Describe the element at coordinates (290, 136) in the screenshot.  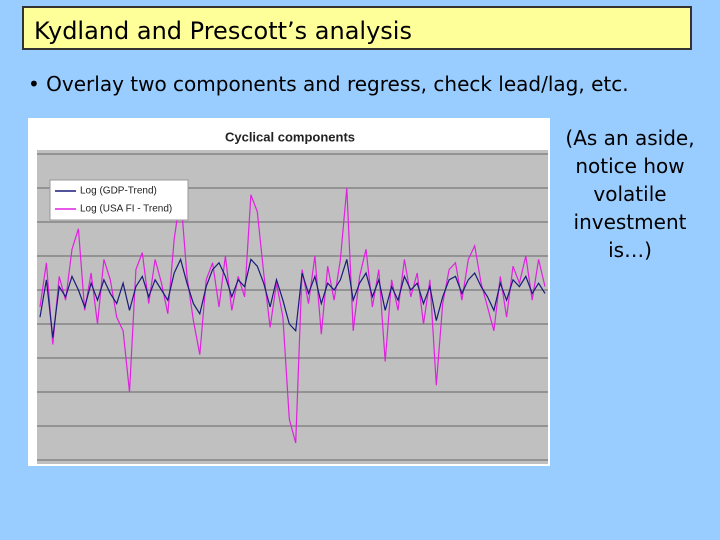
I see `chart-title: Cyclical components` at that location.